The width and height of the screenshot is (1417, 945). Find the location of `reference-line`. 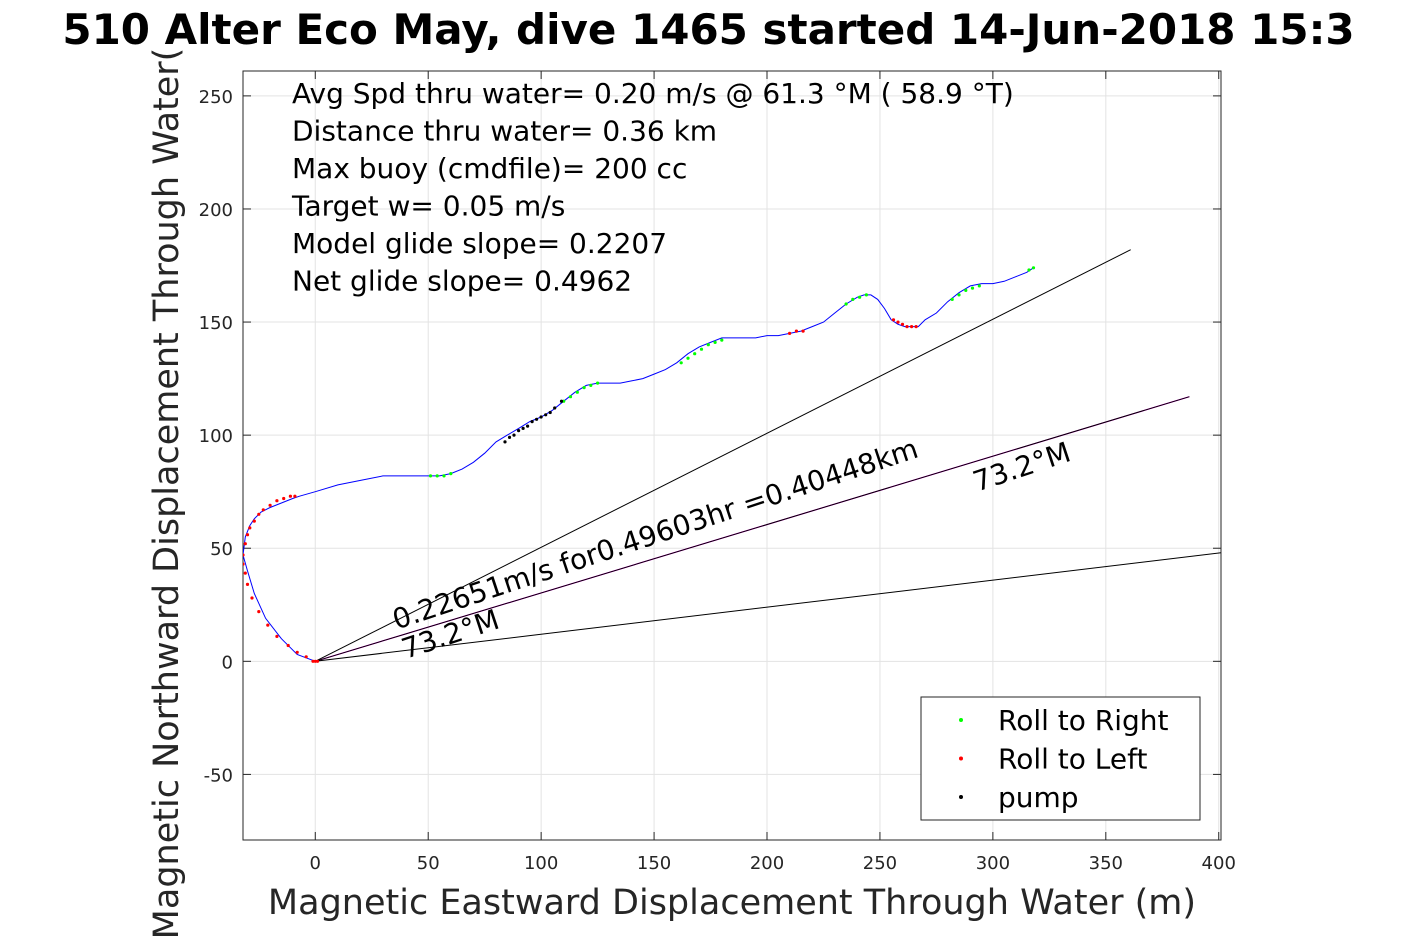

reference-line is located at coordinates (768, 607).